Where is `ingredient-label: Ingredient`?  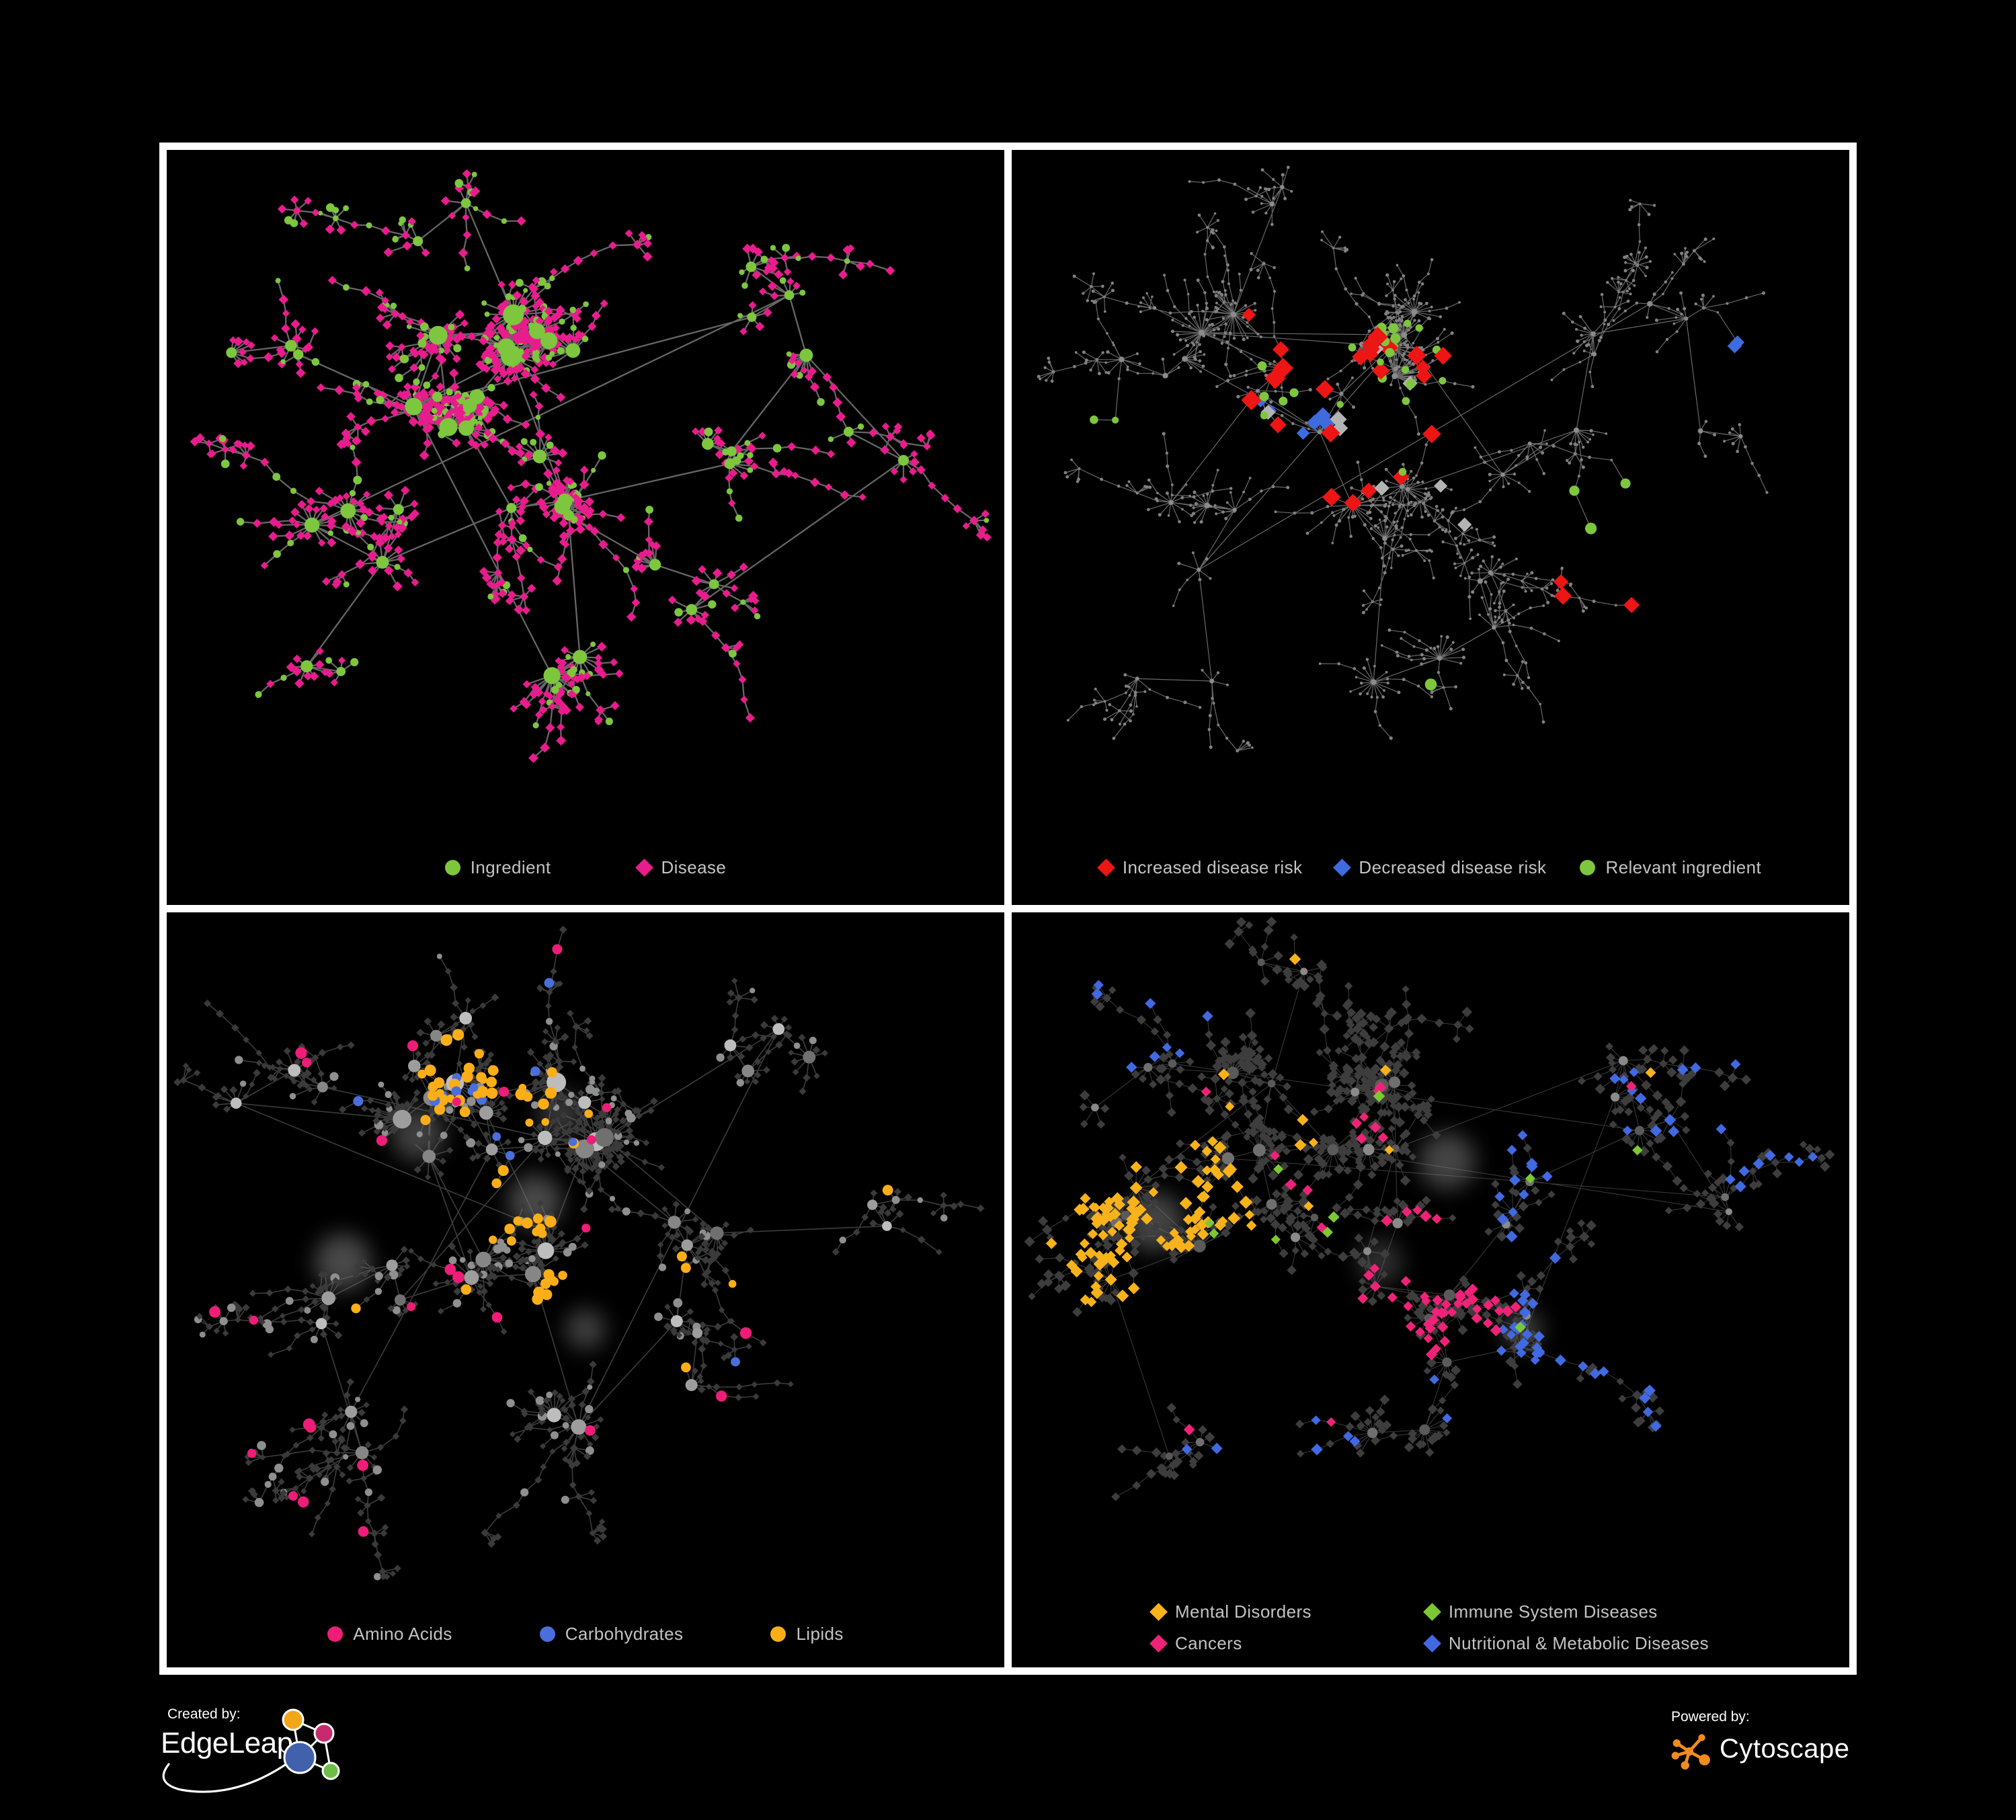
ingredient-label: Ingredient is located at coordinates (510, 867).